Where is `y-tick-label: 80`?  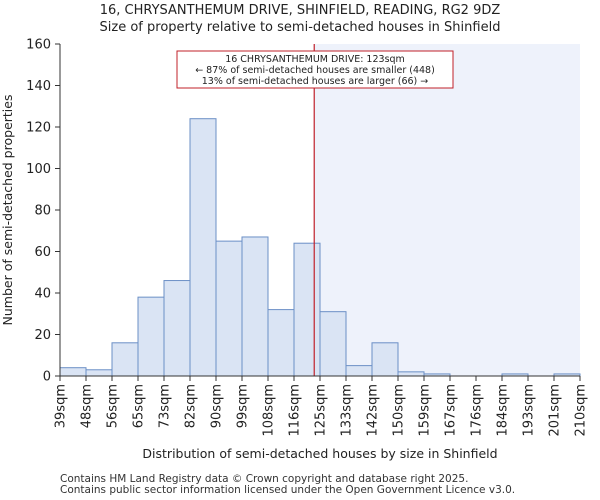 y-tick-label: 80 is located at coordinates (42, 211).